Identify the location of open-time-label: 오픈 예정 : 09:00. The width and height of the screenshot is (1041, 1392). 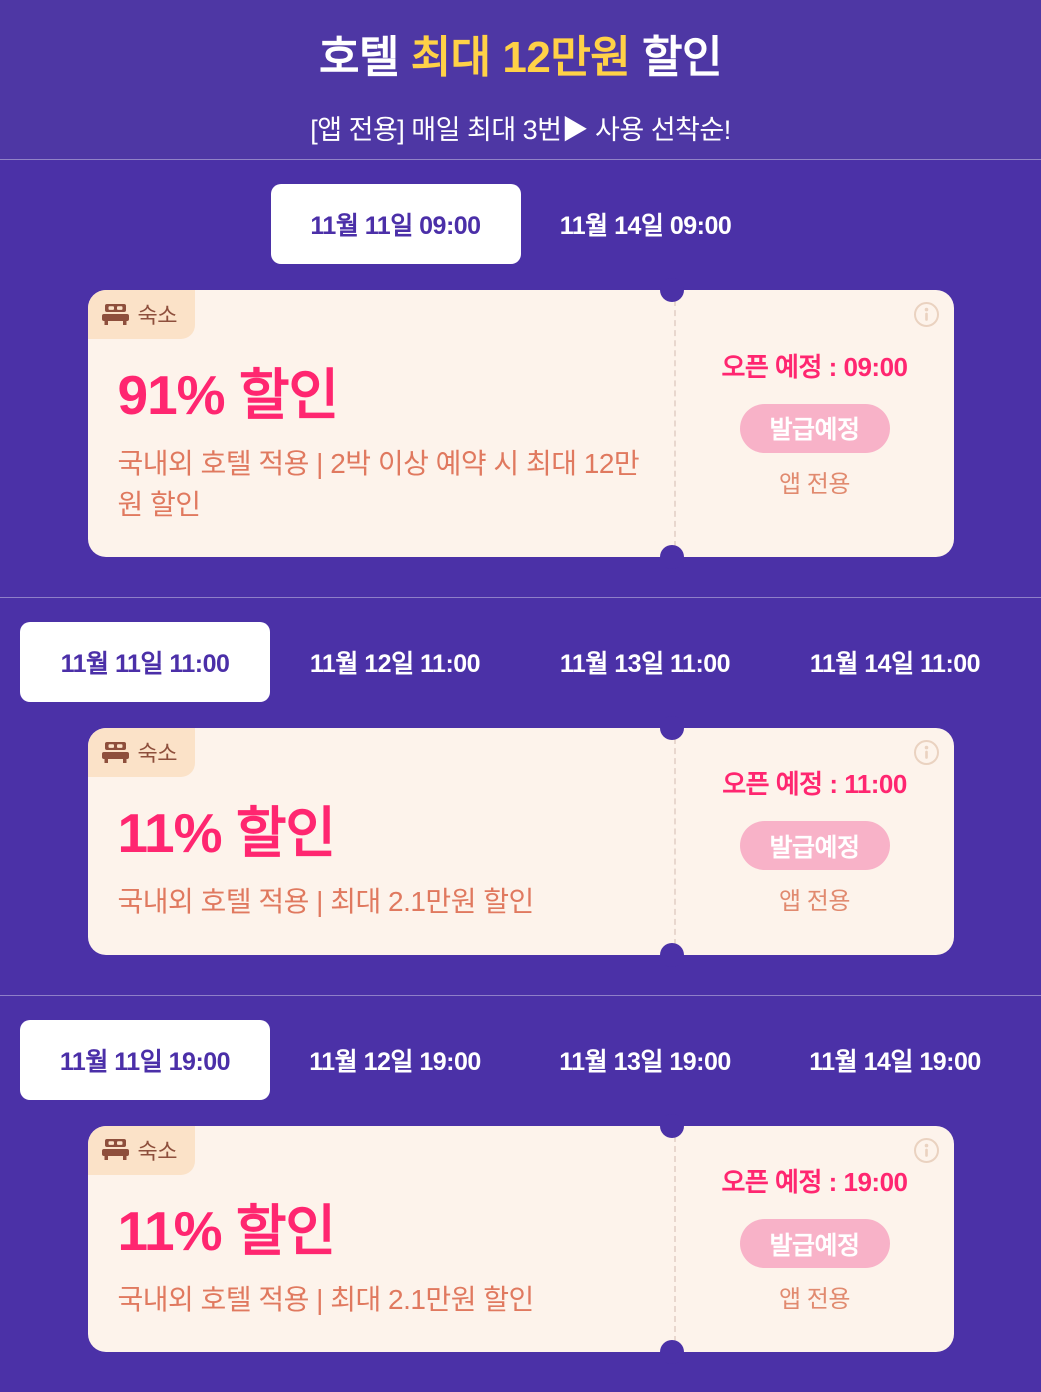
(814, 366).